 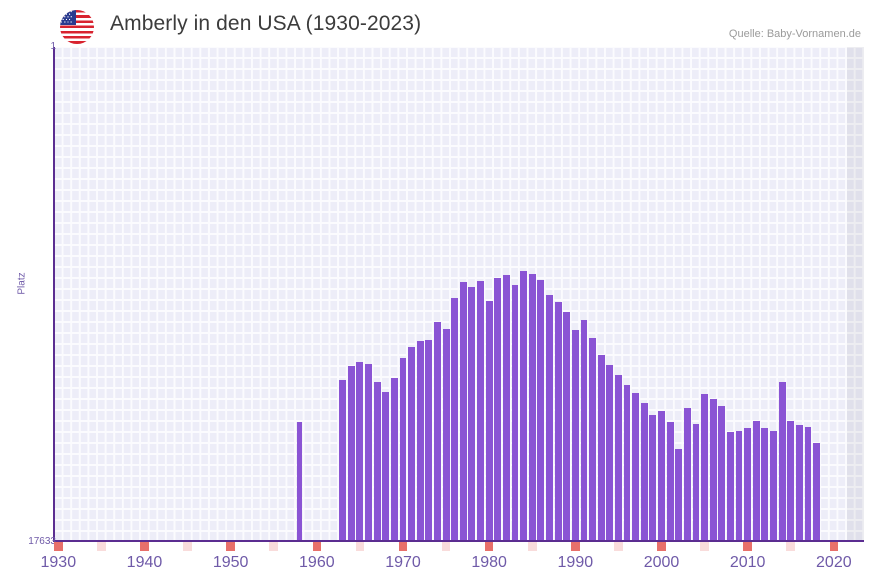 What do you see at coordinates (144, 562) in the screenshot?
I see `x-tick-label: 1940` at bounding box center [144, 562].